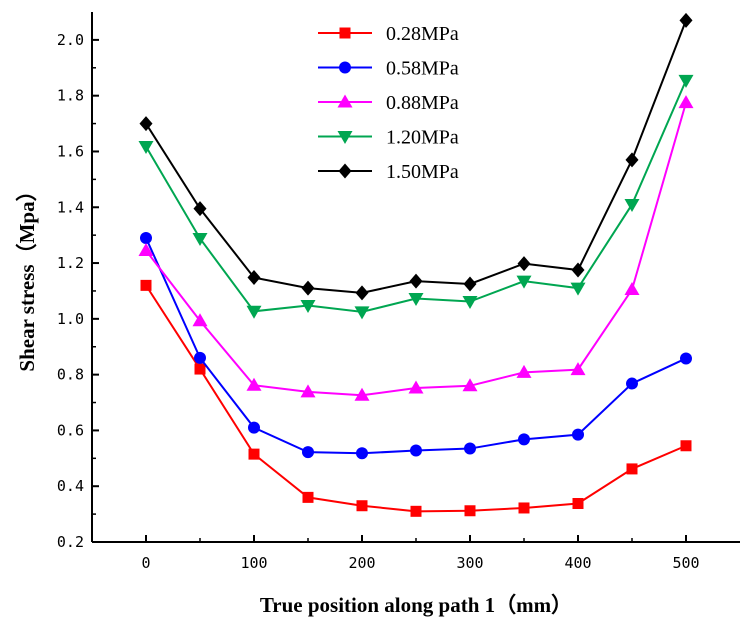  Describe the element at coordinates (70, 96) in the screenshot. I see `y-tick-label: 1.8` at that location.